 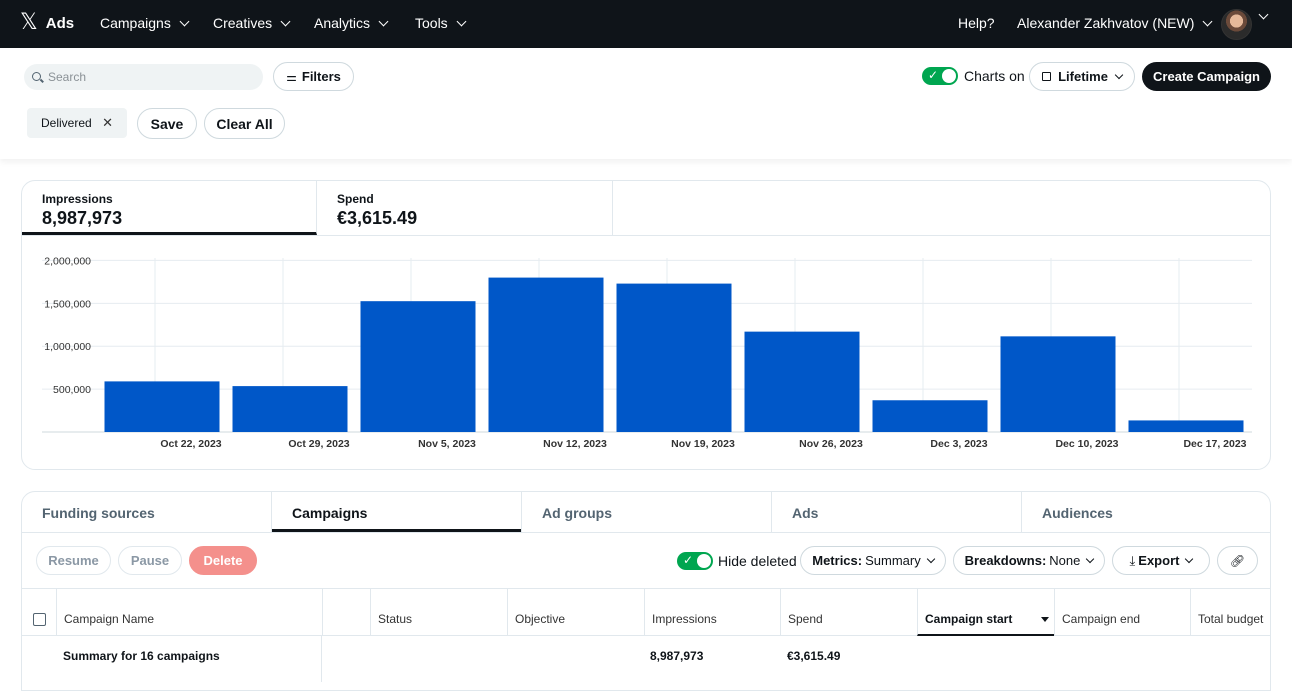 I want to click on calendar-icon, so click(x=1047, y=76).